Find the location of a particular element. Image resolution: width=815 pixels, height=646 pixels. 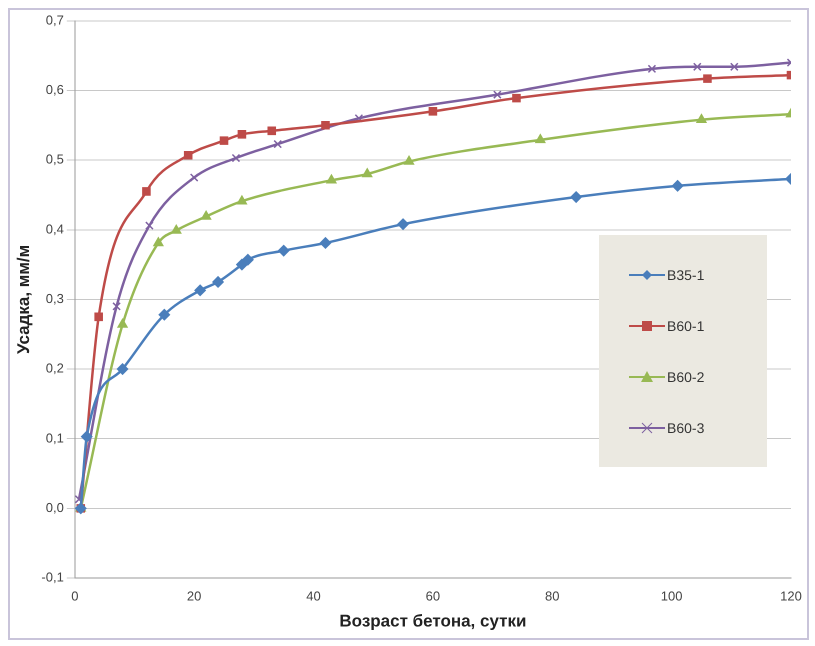

y-tick-label: 0,4 is located at coordinates (55, 228).